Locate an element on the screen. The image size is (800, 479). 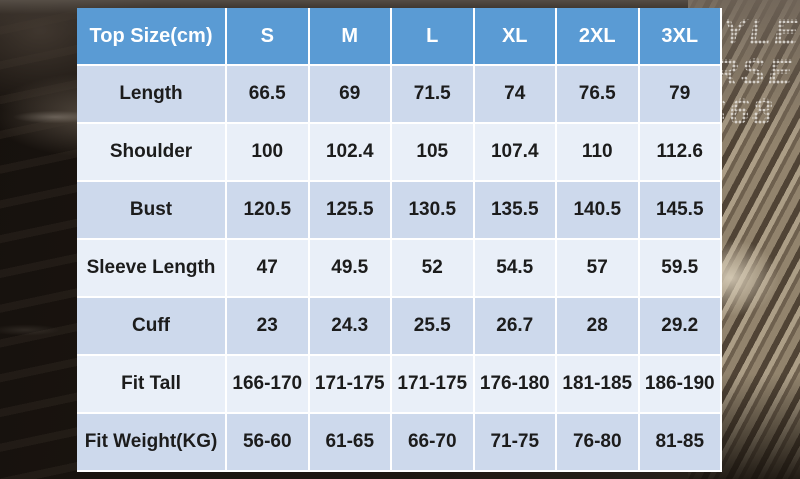
size-header-cell: 3XL is located at coordinates (680, 37).